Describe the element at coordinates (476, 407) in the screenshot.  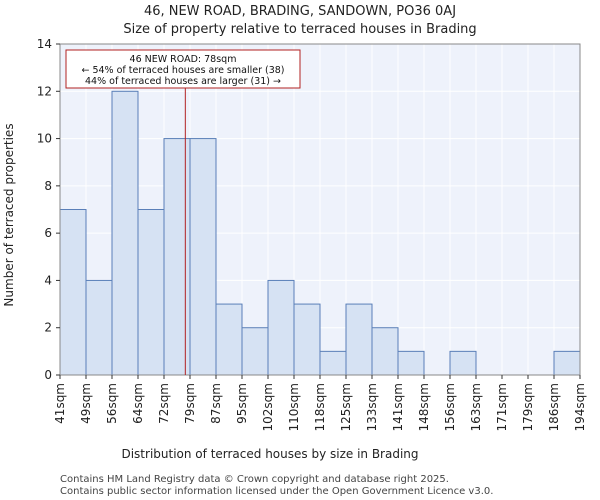
I see `x-tick-label: 163sqm` at that location.